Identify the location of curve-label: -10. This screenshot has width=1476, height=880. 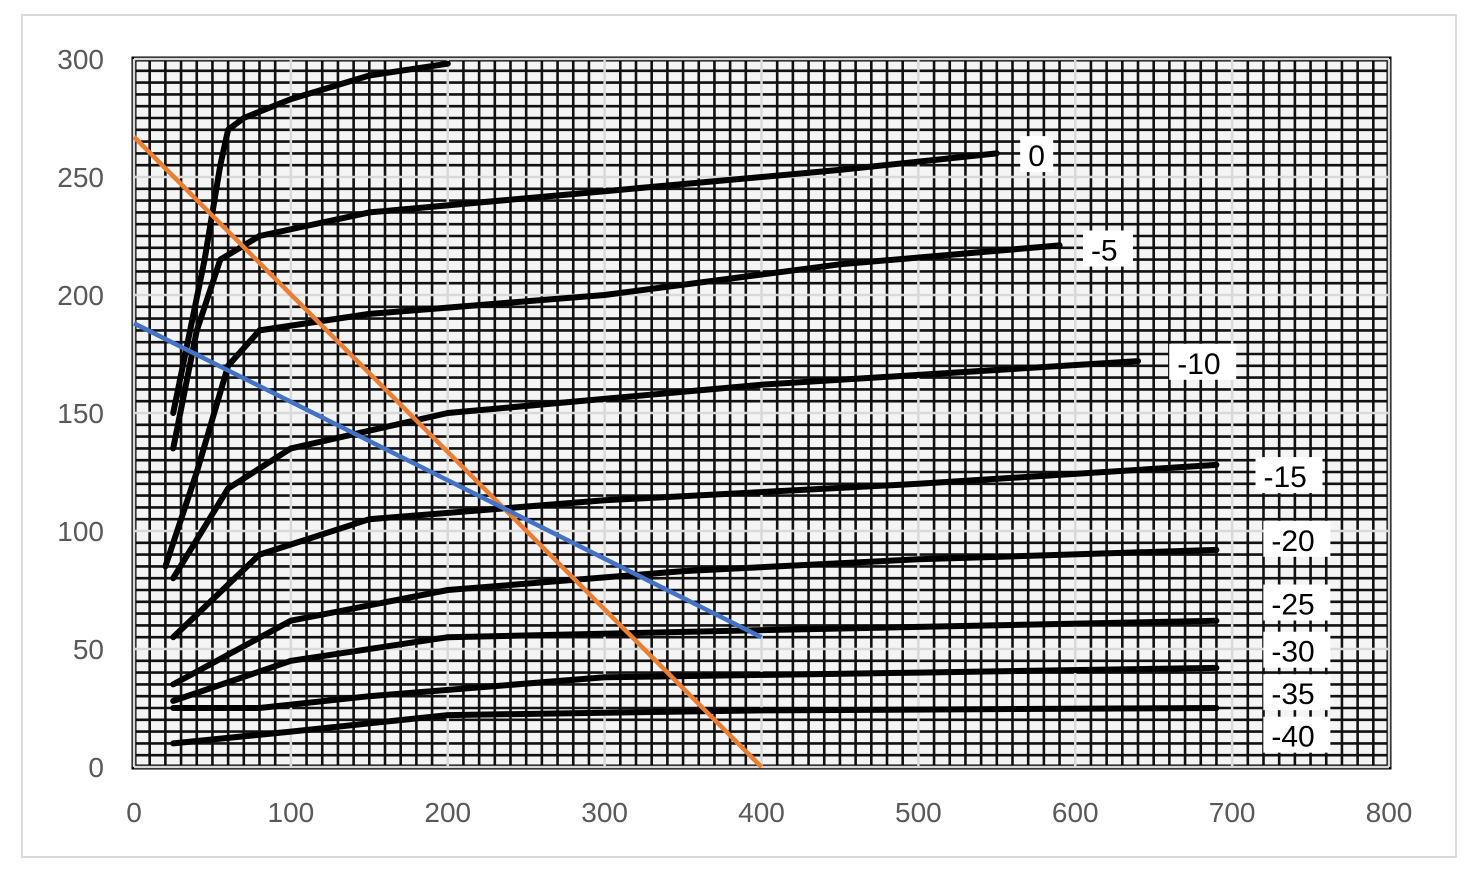
(1198, 364).